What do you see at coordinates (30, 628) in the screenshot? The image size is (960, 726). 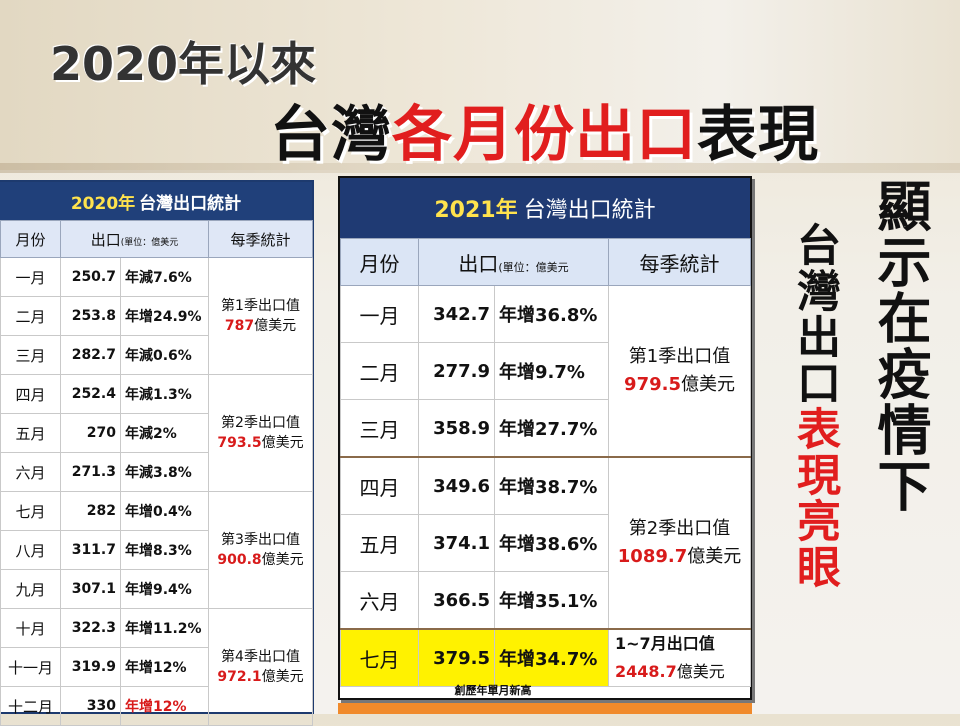 I see `month-cell: 十月` at bounding box center [30, 628].